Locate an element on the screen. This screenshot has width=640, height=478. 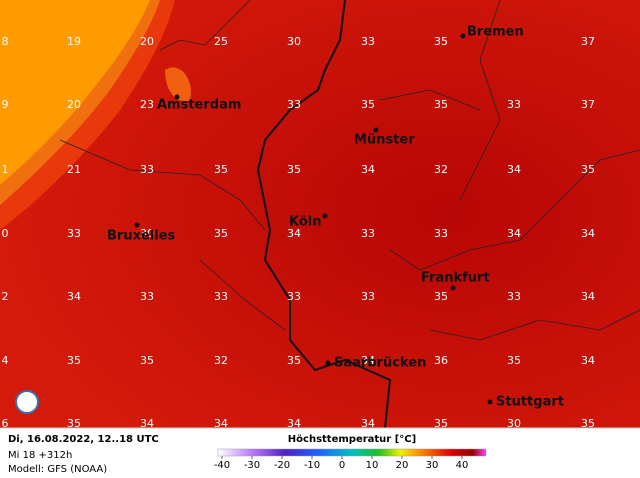
legend-tick-label: 20 is located at coordinates (402, 465).